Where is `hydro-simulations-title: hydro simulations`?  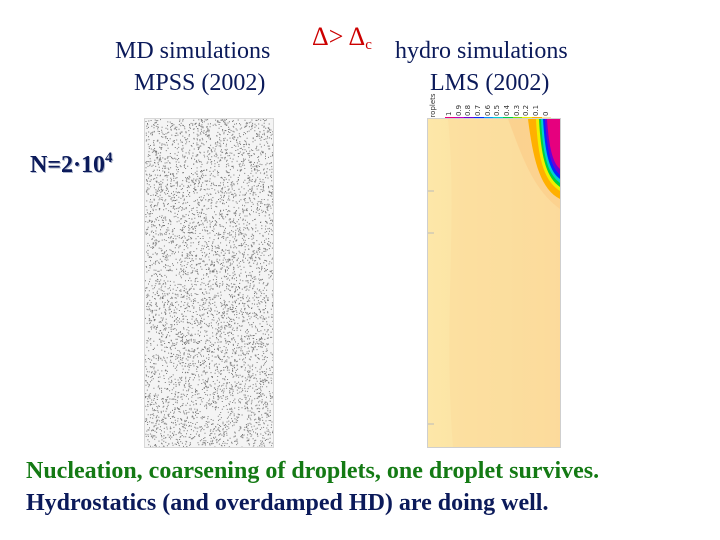 hydro-simulations-title: hydro simulations is located at coordinates (481, 51).